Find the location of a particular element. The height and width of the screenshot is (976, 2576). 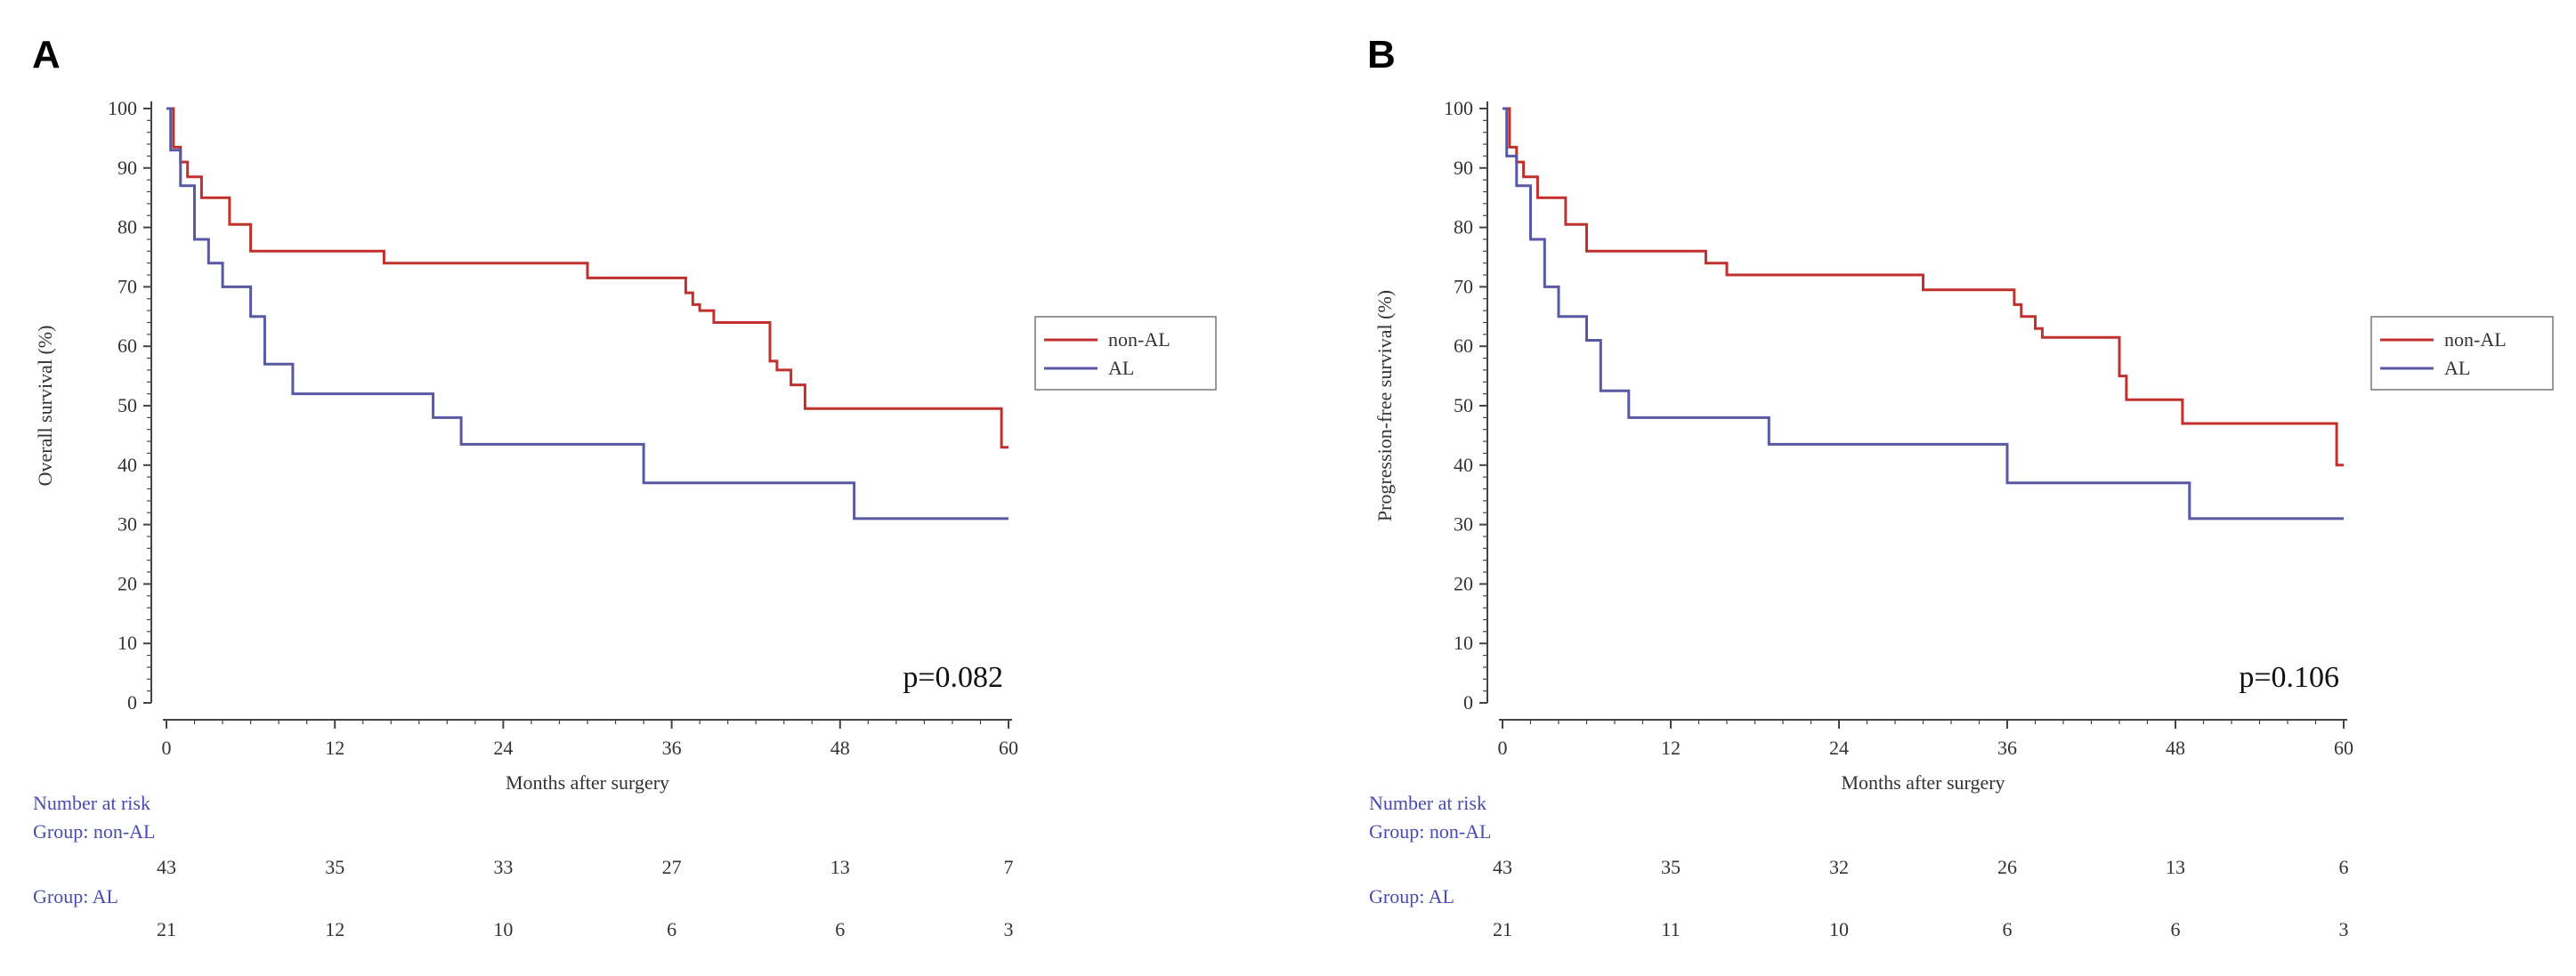

p-value: p=0.082 is located at coordinates (953, 677).